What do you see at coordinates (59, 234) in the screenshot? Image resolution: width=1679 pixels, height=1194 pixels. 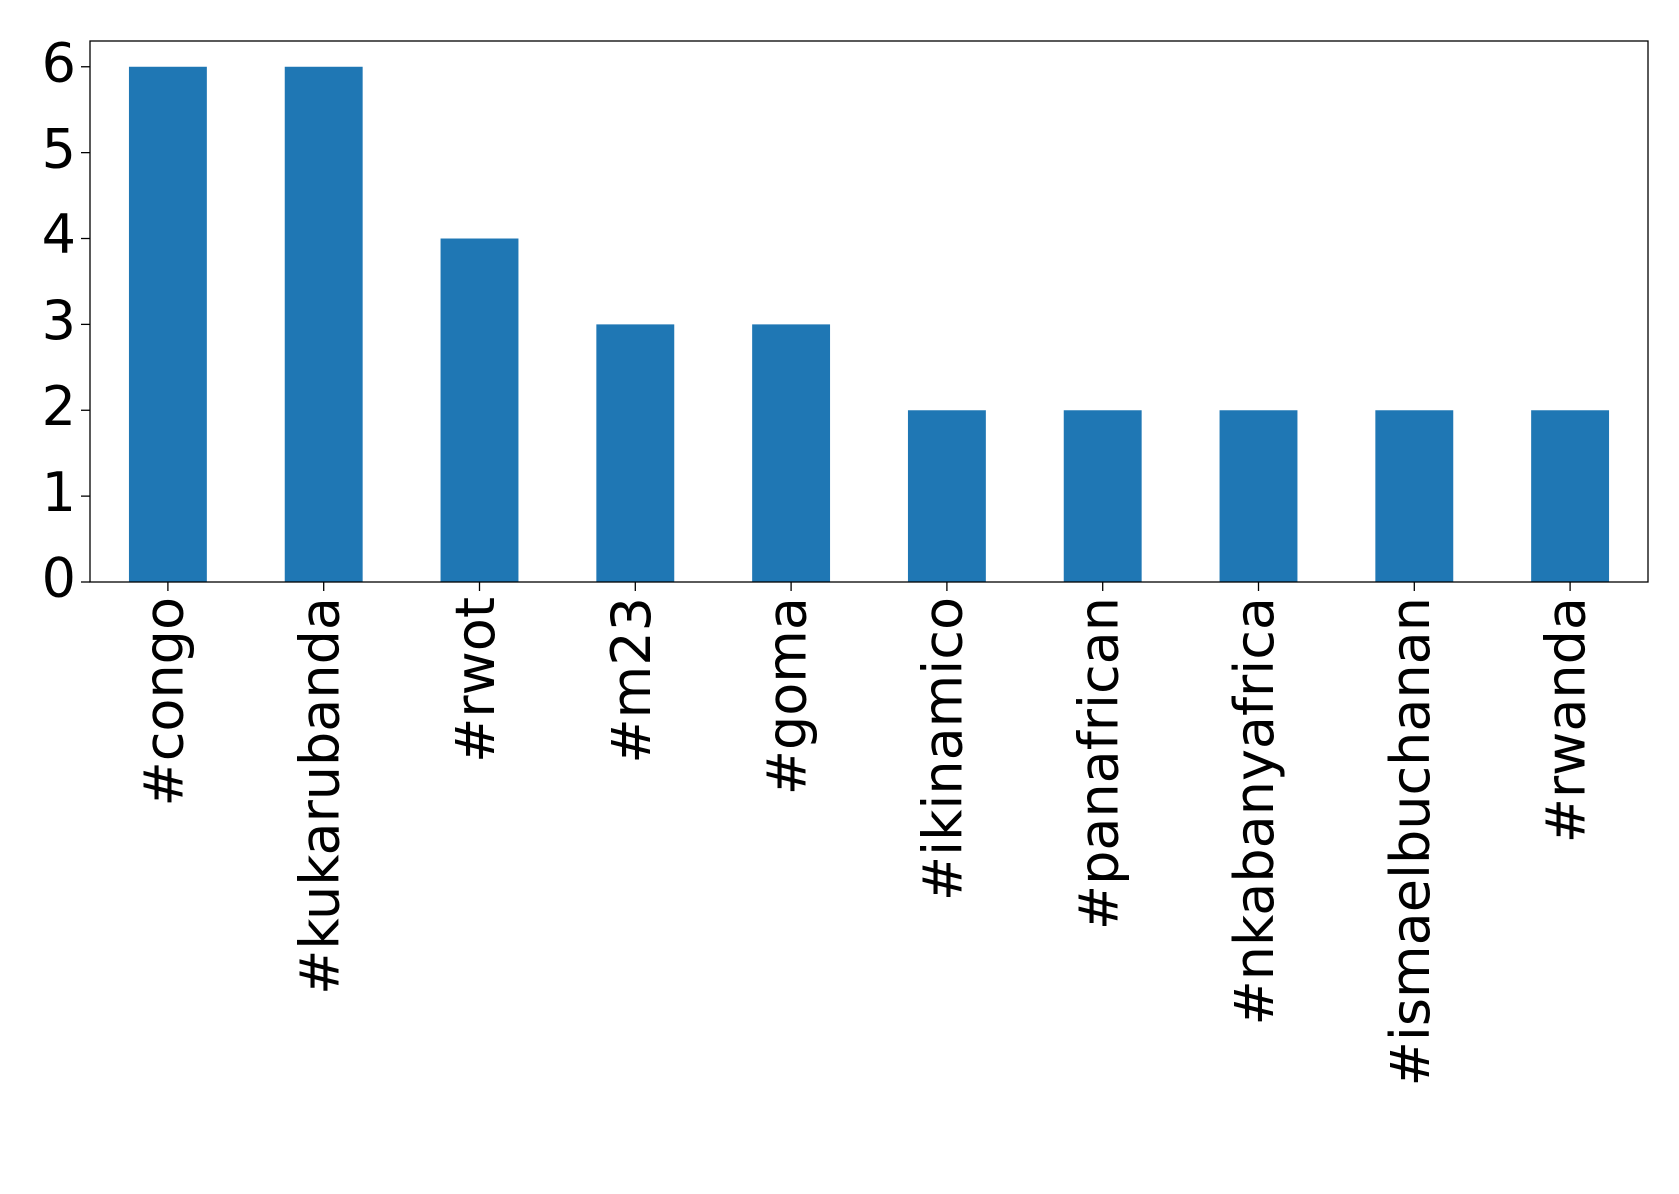 I see `y-tick-label: 4` at bounding box center [59, 234].